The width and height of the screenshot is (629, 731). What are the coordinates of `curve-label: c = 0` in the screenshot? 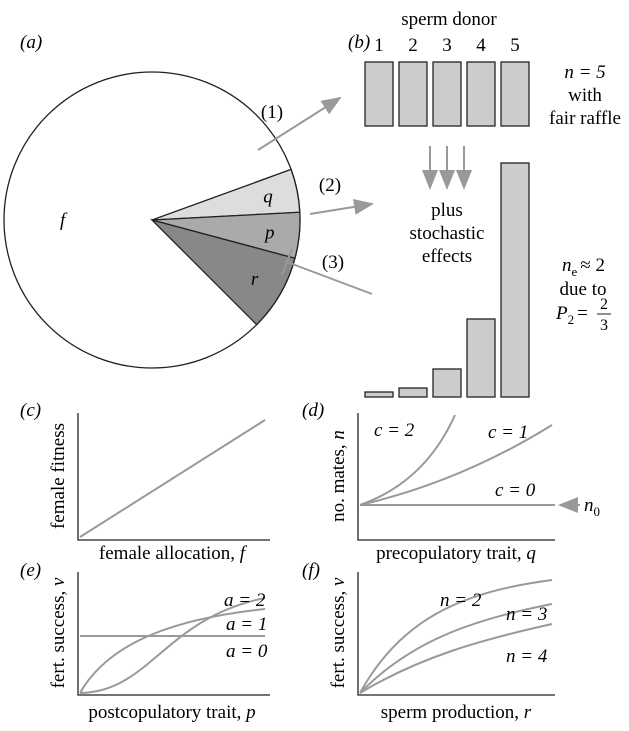 It's located at (515, 490).